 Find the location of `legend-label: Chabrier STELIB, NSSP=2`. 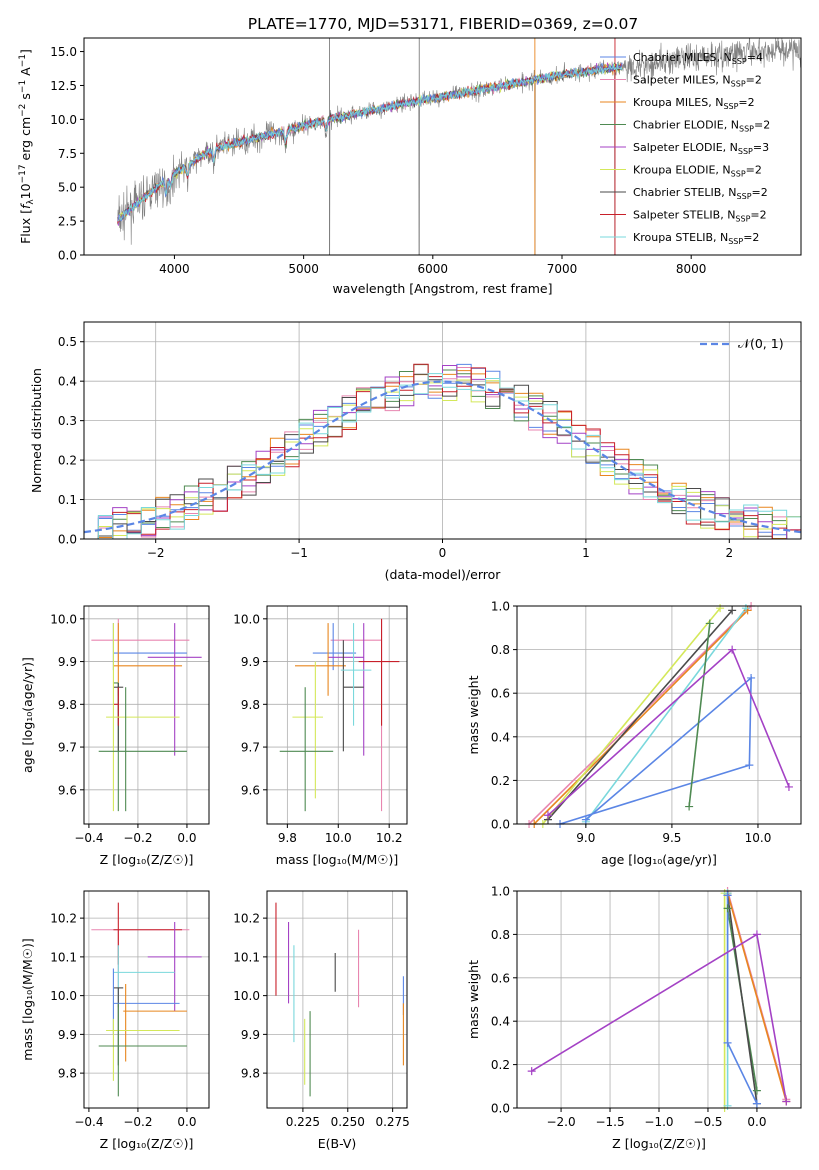

legend-label: Chabrier STELIB, NSSP=2 is located at coordinates (700, 193).